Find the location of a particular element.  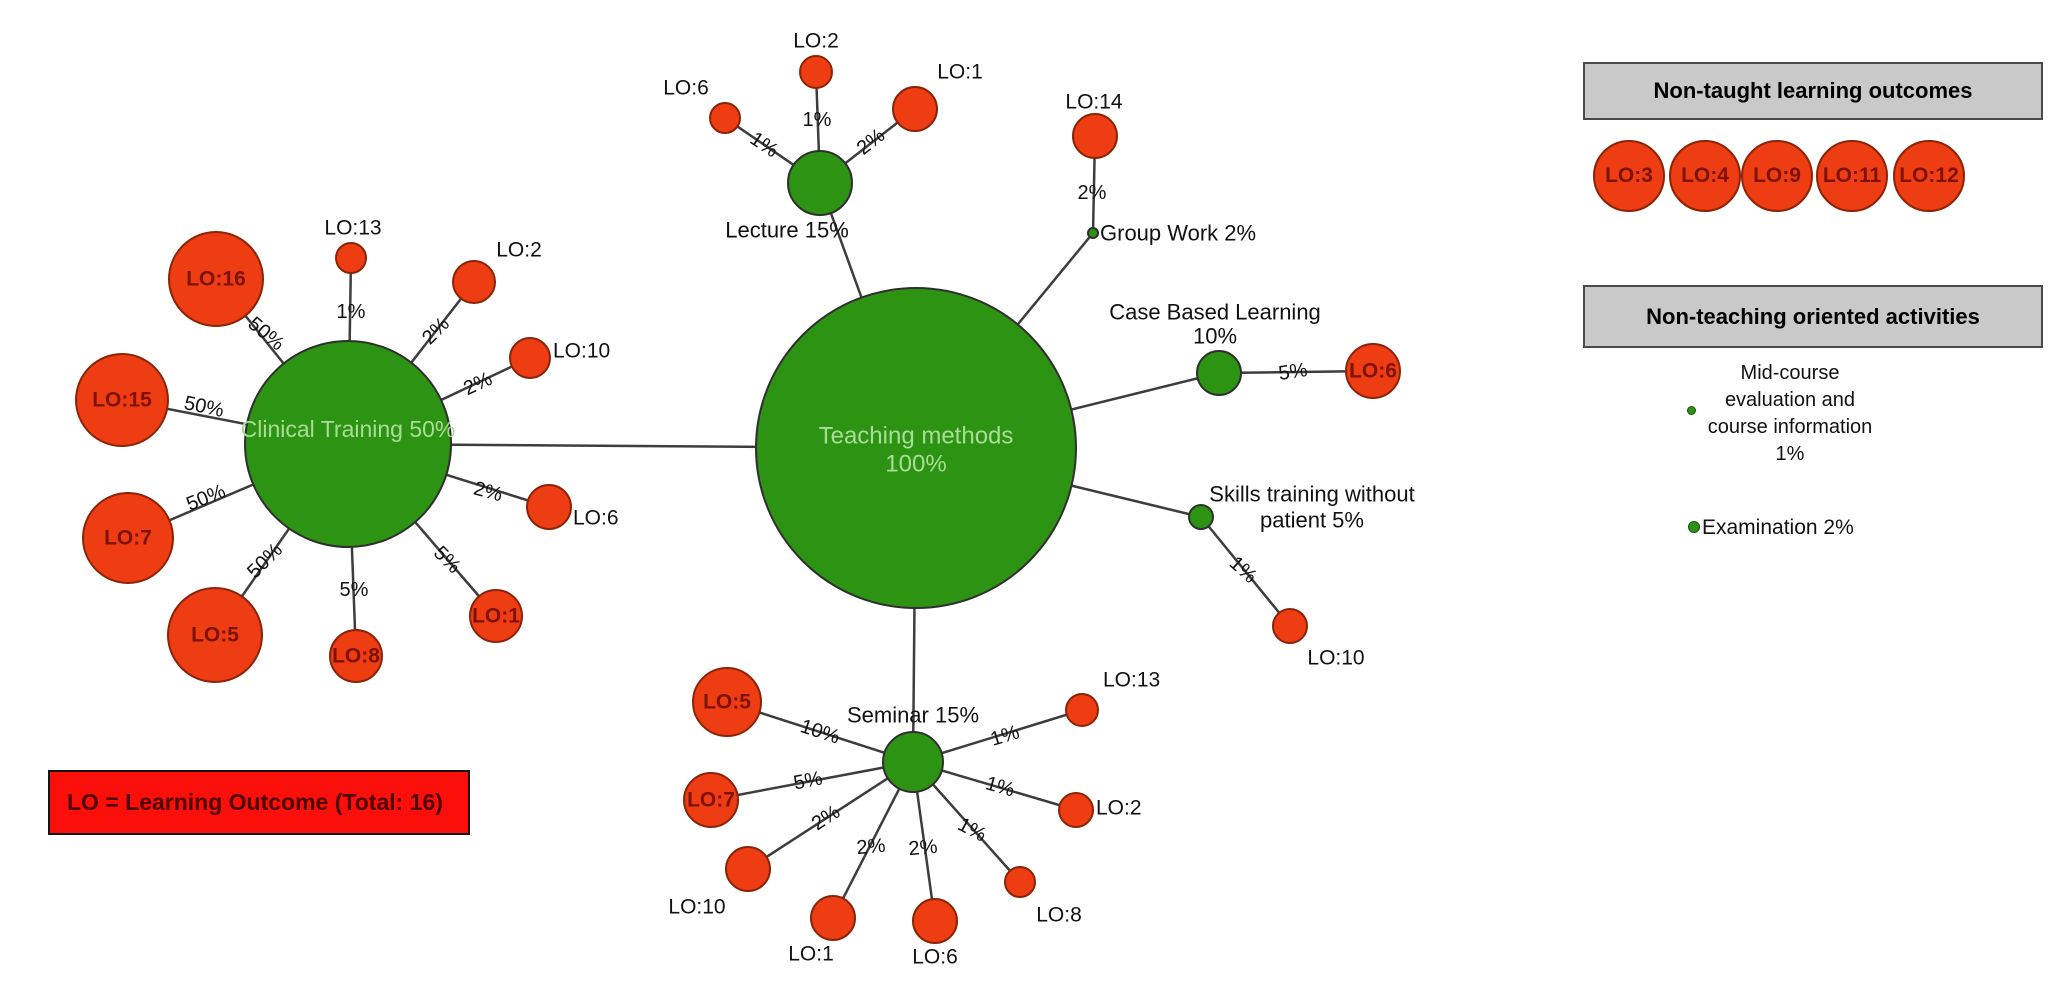

edge-label-seminar-sem_lo13: 1% is located at coordinates (1005, 736).